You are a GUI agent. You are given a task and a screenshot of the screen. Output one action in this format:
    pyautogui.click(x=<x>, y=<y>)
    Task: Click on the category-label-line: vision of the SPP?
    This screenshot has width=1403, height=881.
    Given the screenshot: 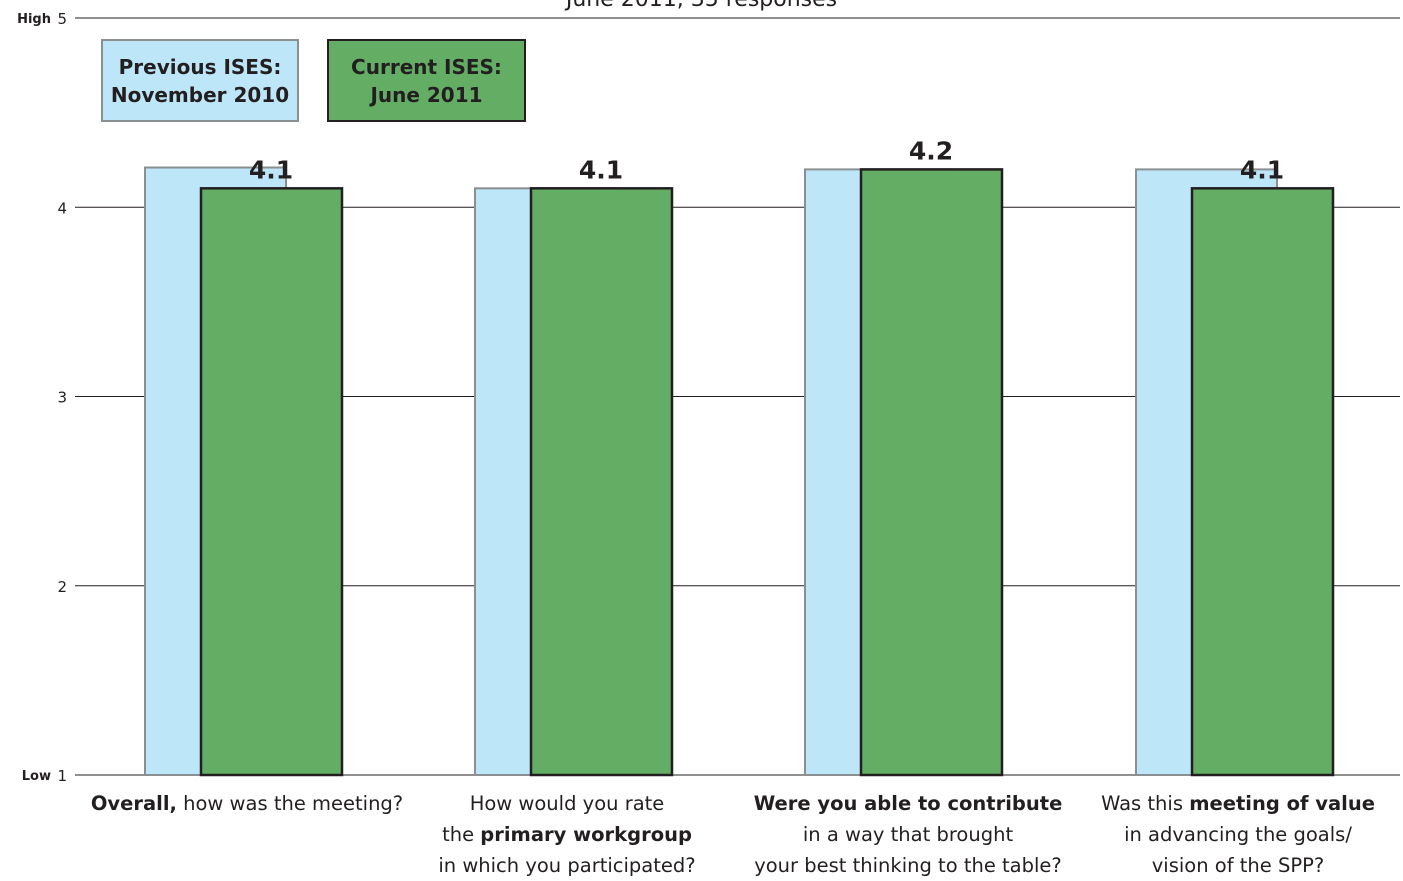 What is the action you would take?
    pyautogui.click(x=1235, y=865)
    